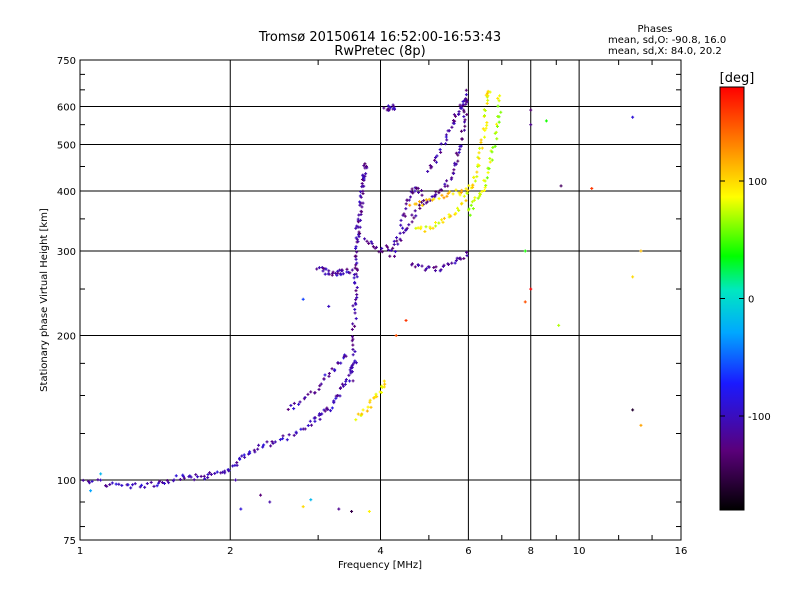  What do you see at coordinates (468, 551) in the screenshot?
I see `x-tick-label: 6` at bounding box center [468, 551].